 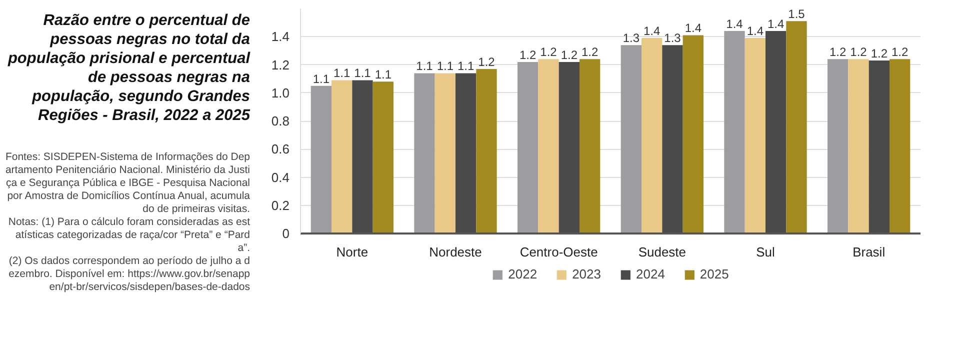 What do you see at coordinates (286, 233) in the screenshot?
I see `y-tick-label: 0` at bounding box center [286, 233].